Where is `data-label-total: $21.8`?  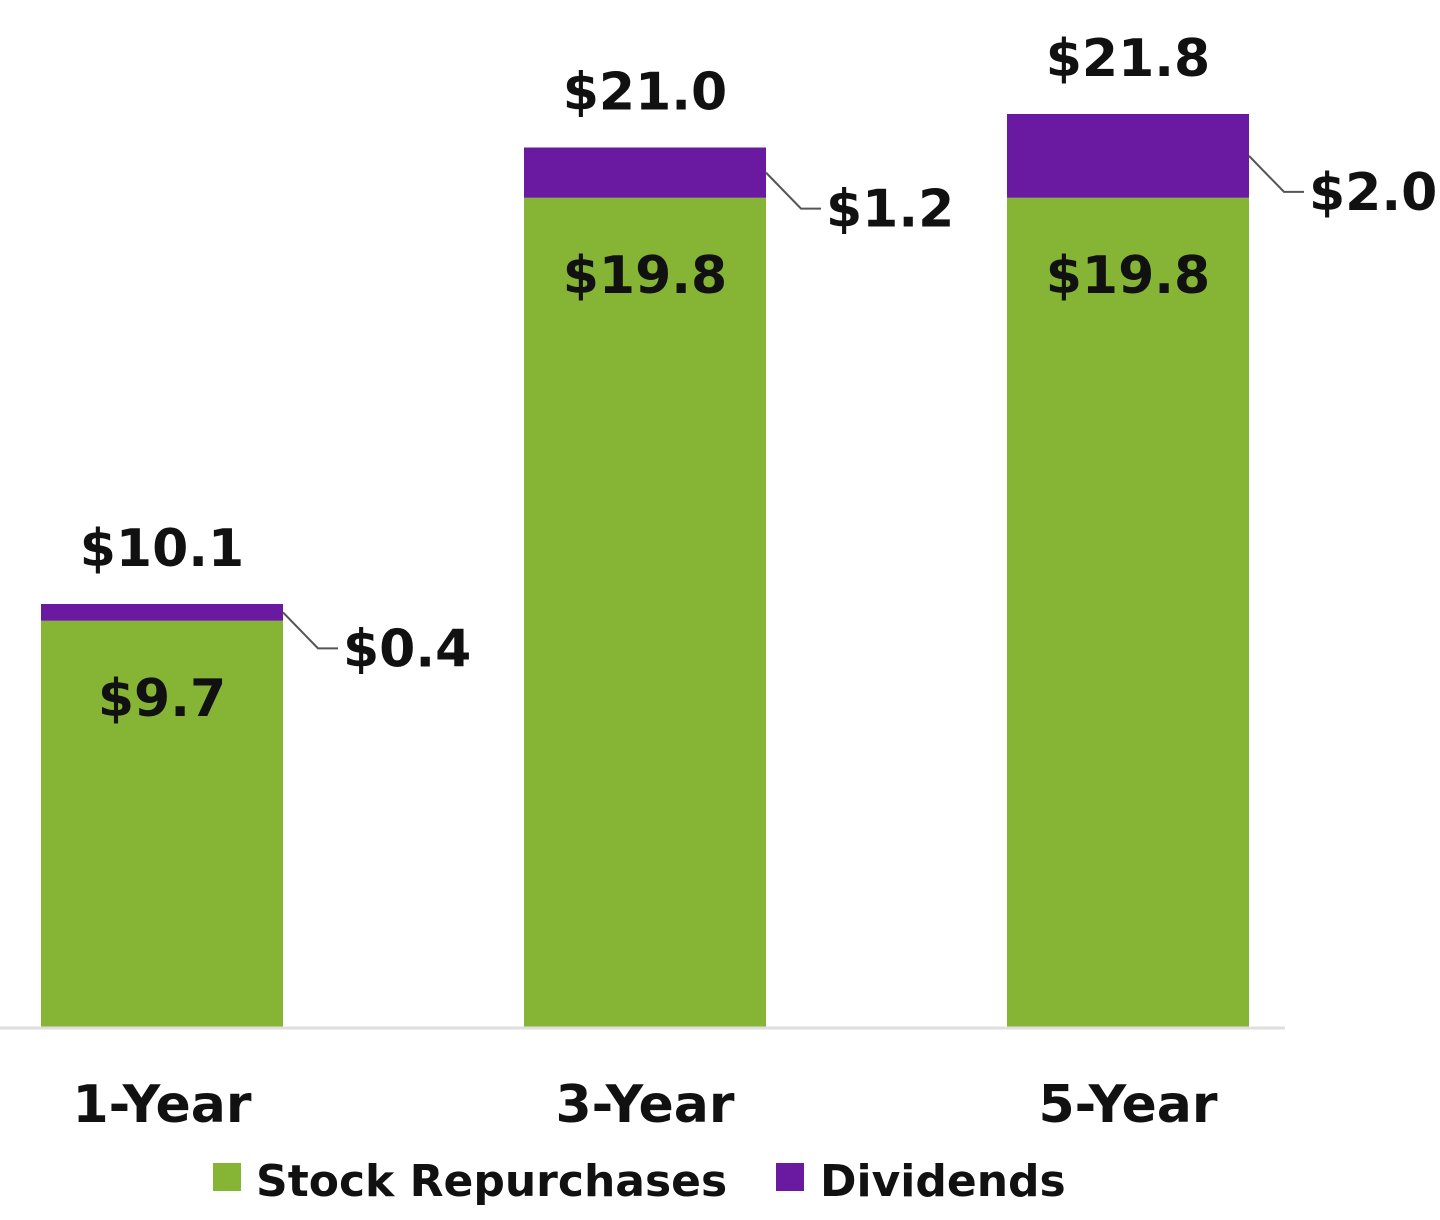 data-label-total: $21.8 is located at coordinates (1128, 59).